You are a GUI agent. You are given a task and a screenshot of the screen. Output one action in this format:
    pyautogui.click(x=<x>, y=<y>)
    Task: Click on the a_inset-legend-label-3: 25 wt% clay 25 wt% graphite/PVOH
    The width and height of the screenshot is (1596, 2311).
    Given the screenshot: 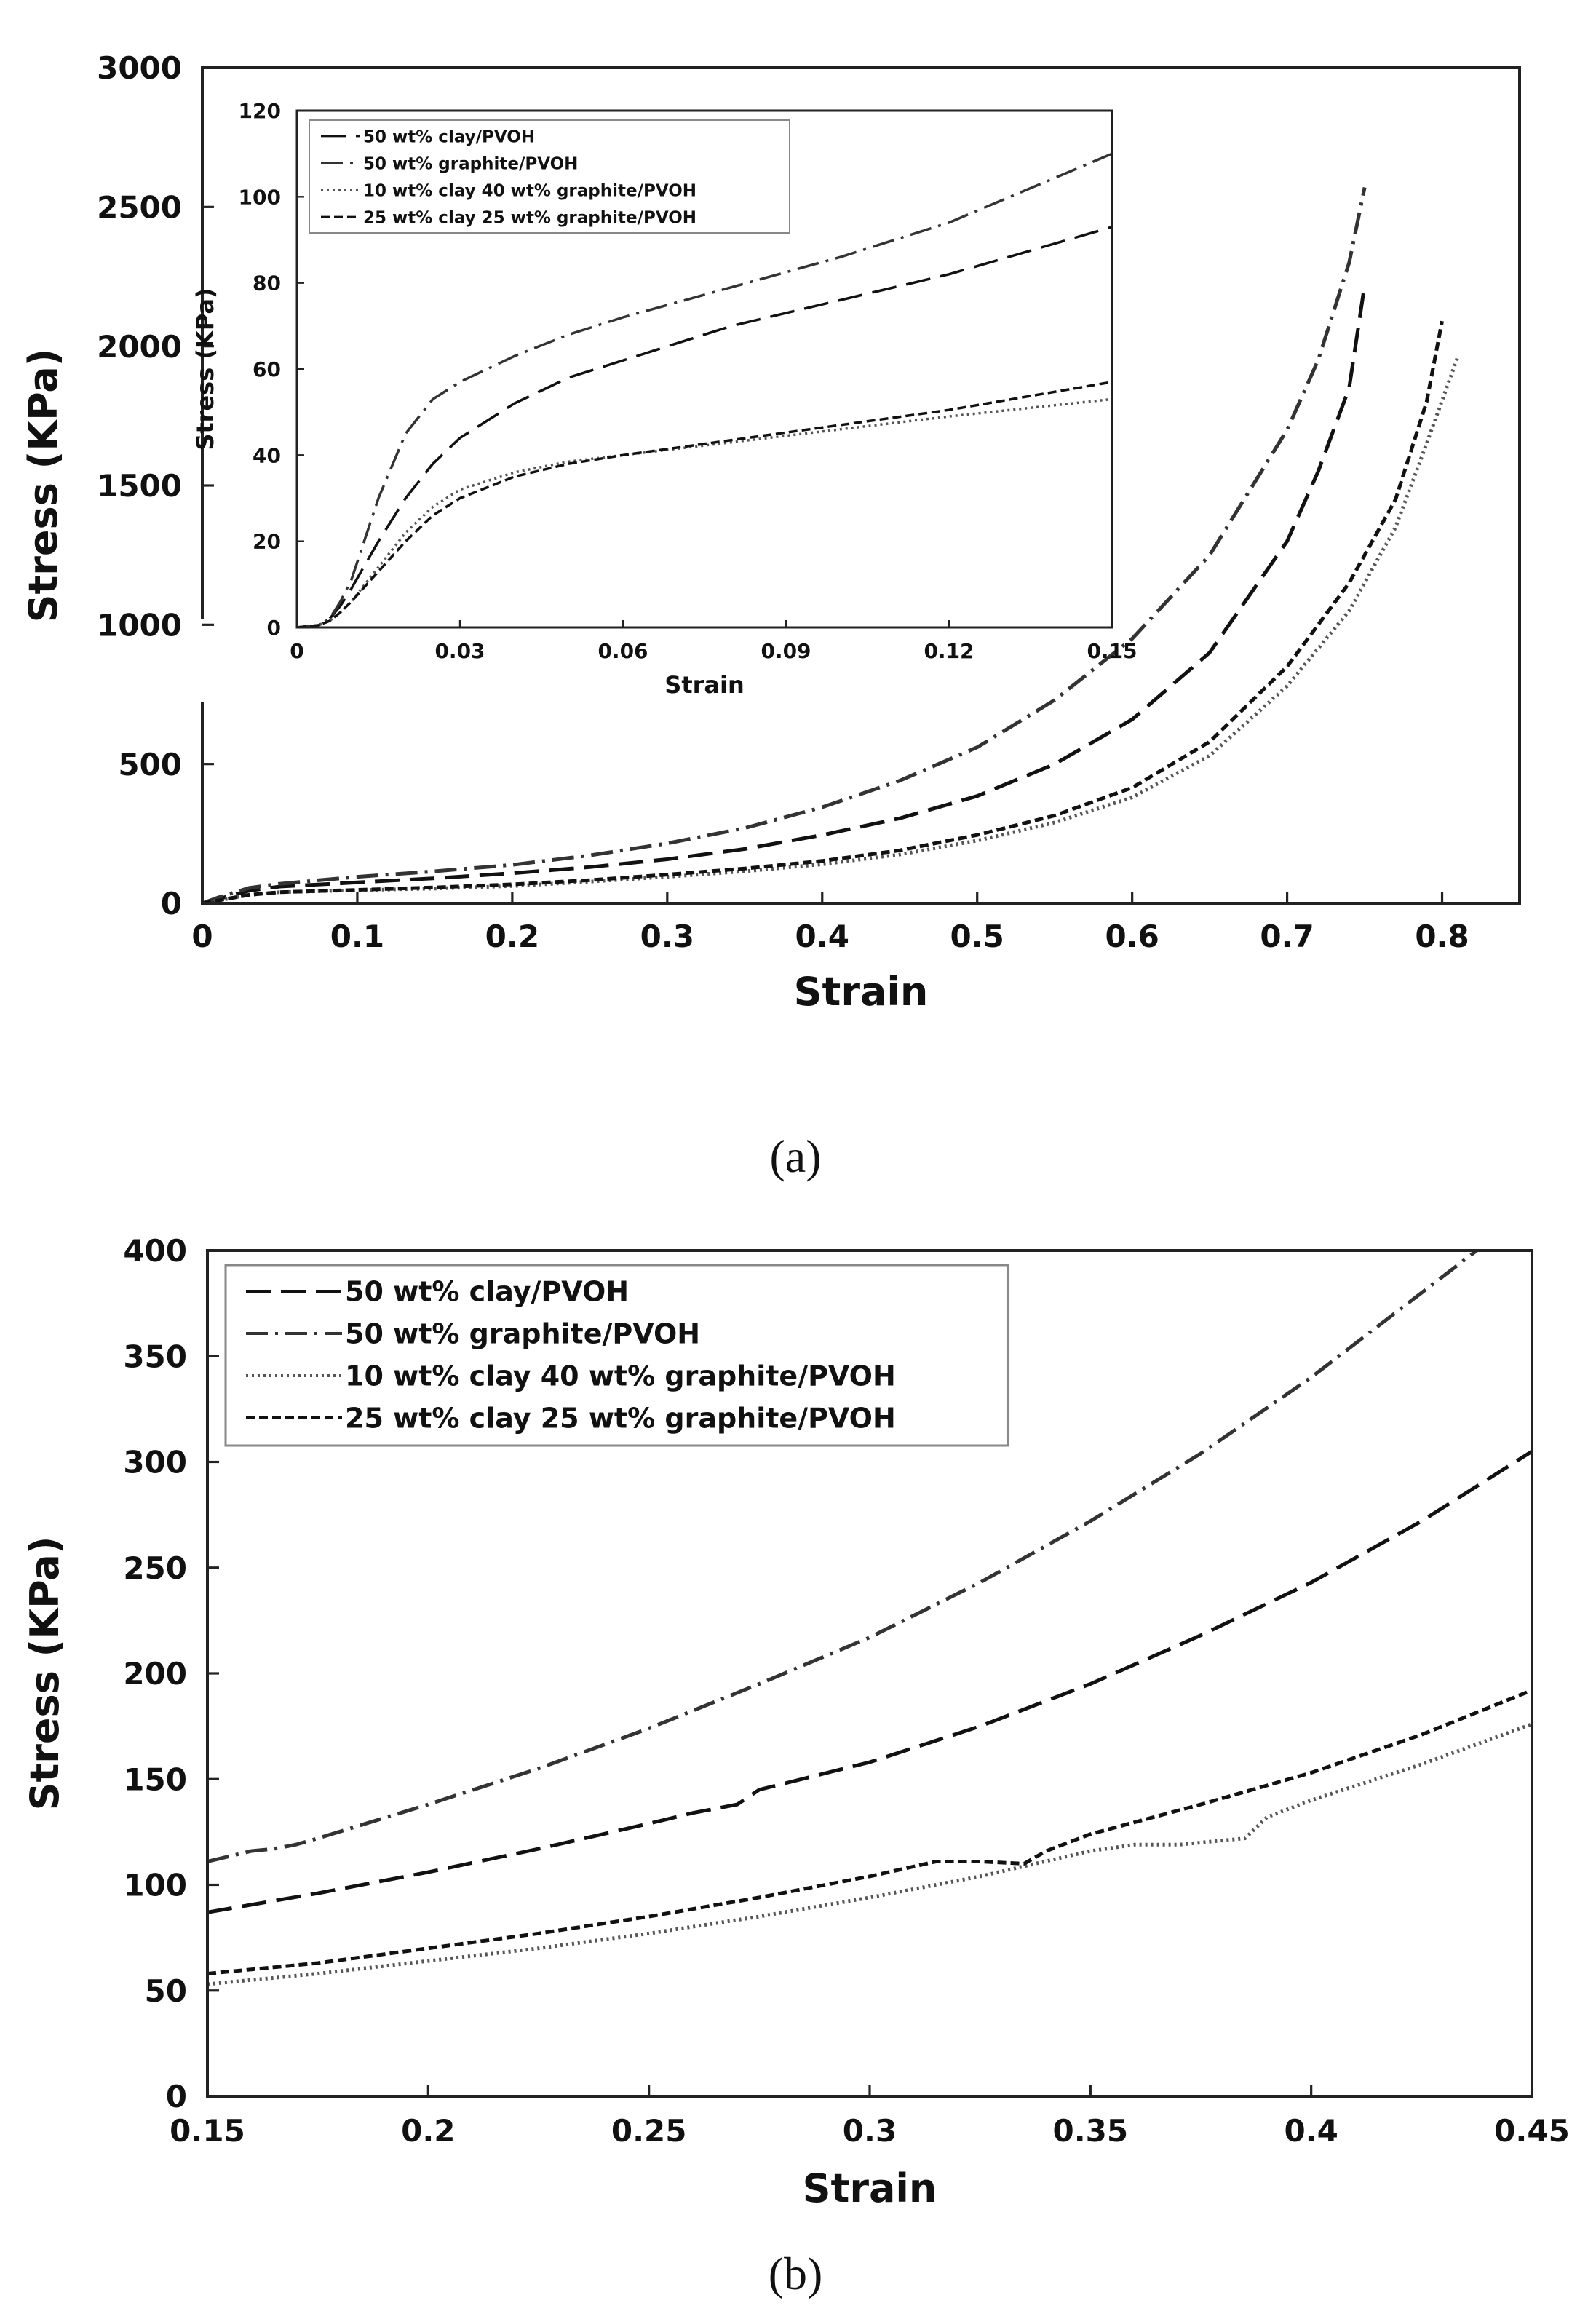 What is the action you would take?
    pyautogui.click(x=529, y=217)
    